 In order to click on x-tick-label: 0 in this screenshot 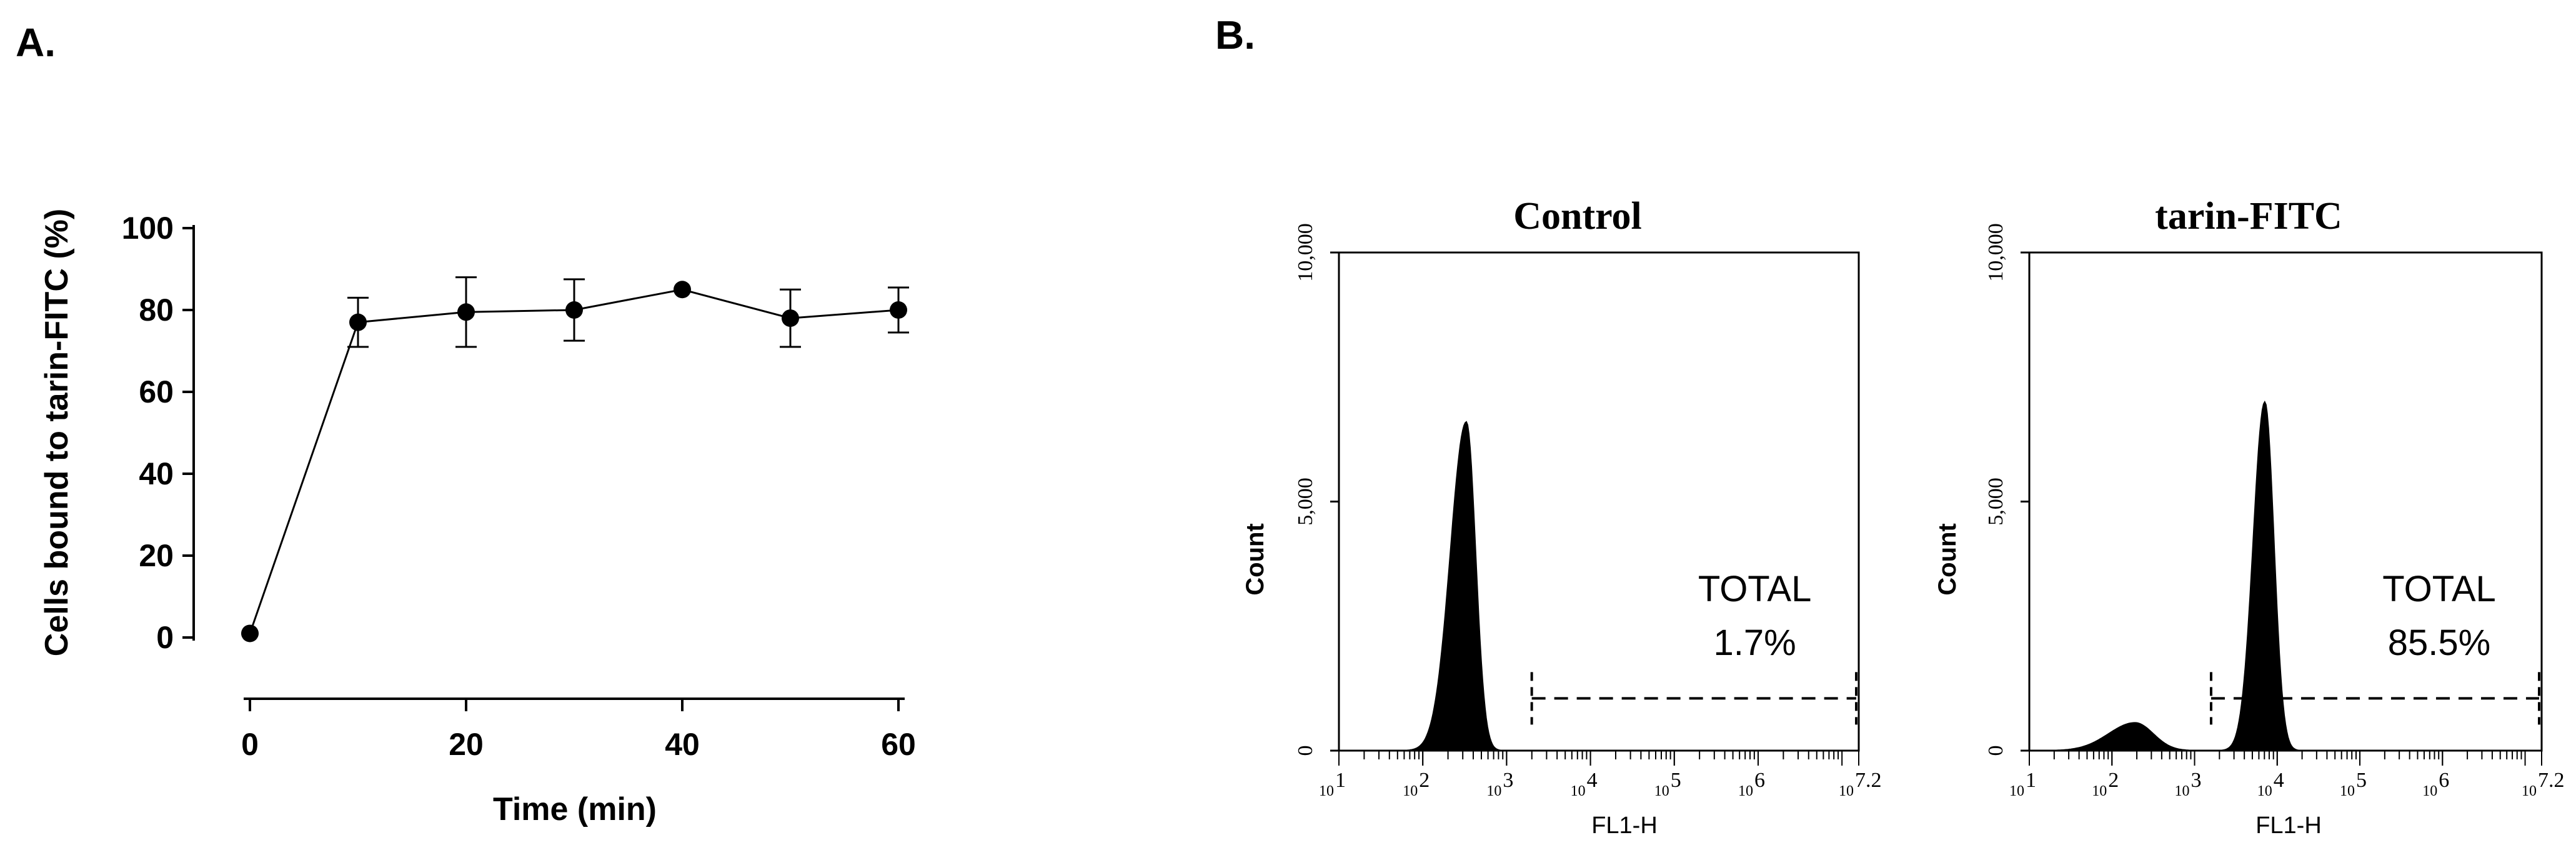, I will do `click(250, 744)`.